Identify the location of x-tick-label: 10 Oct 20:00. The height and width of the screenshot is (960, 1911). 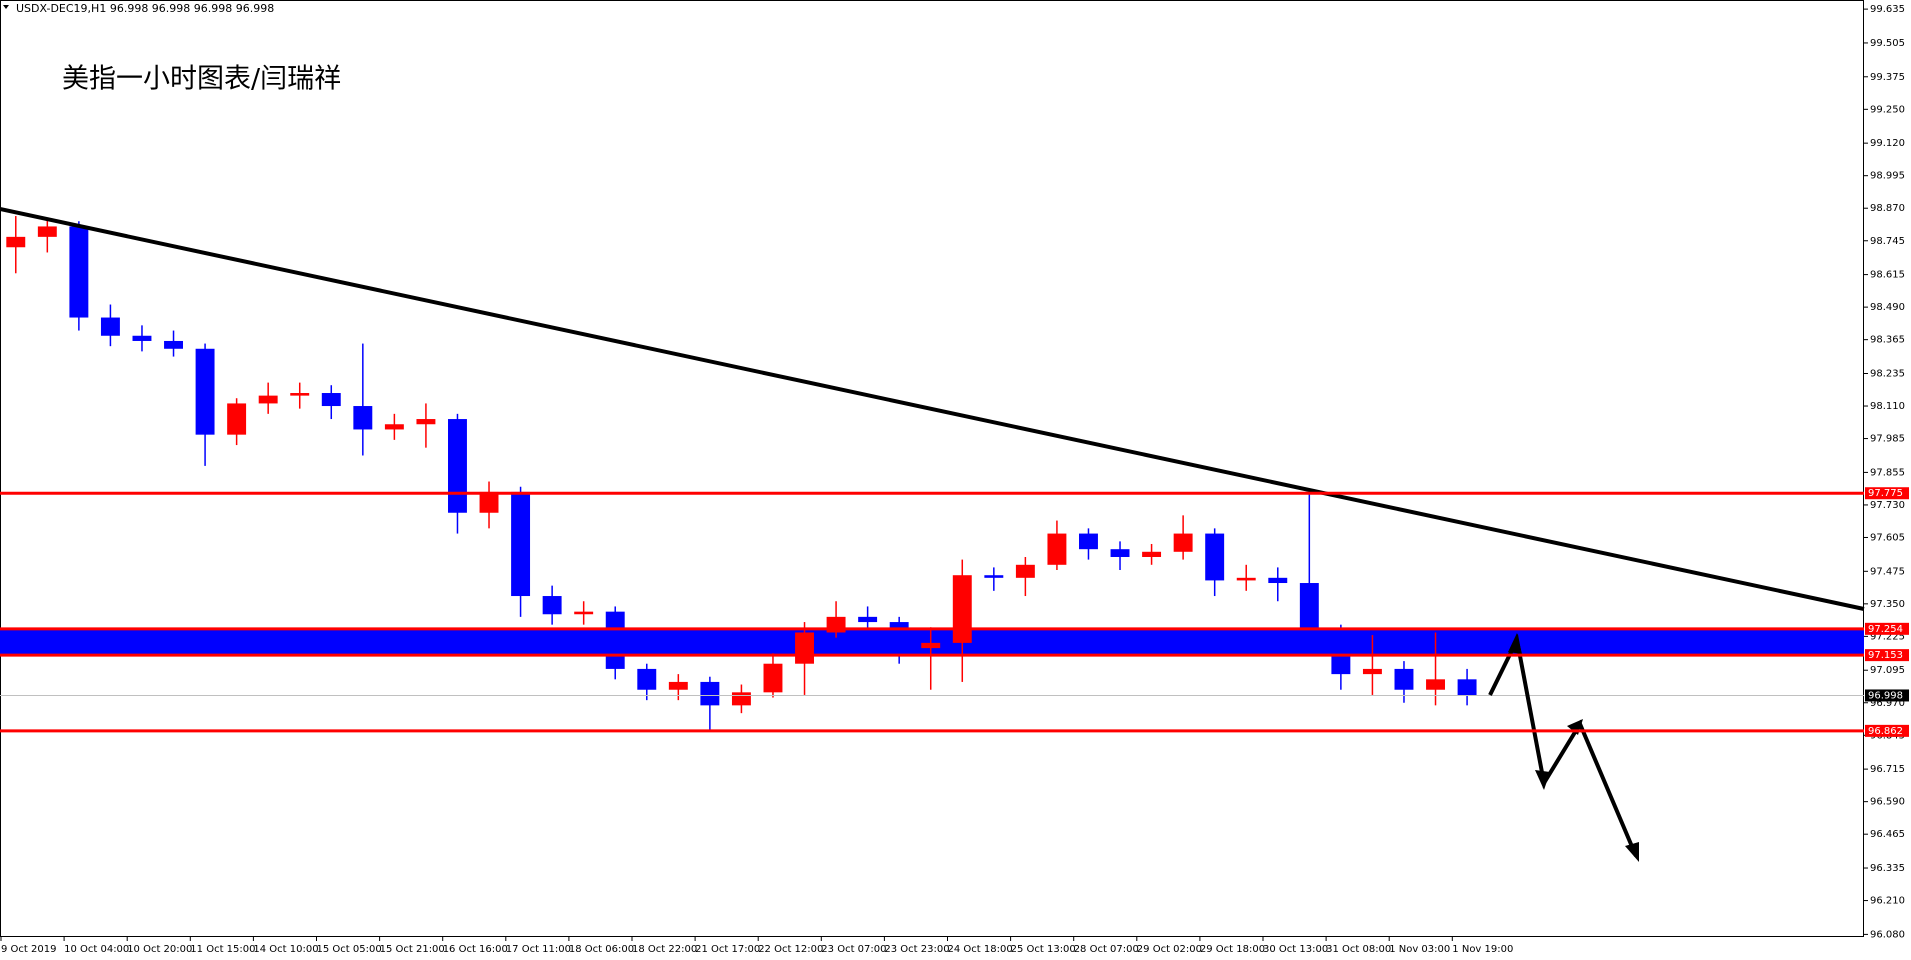
(159, 949).